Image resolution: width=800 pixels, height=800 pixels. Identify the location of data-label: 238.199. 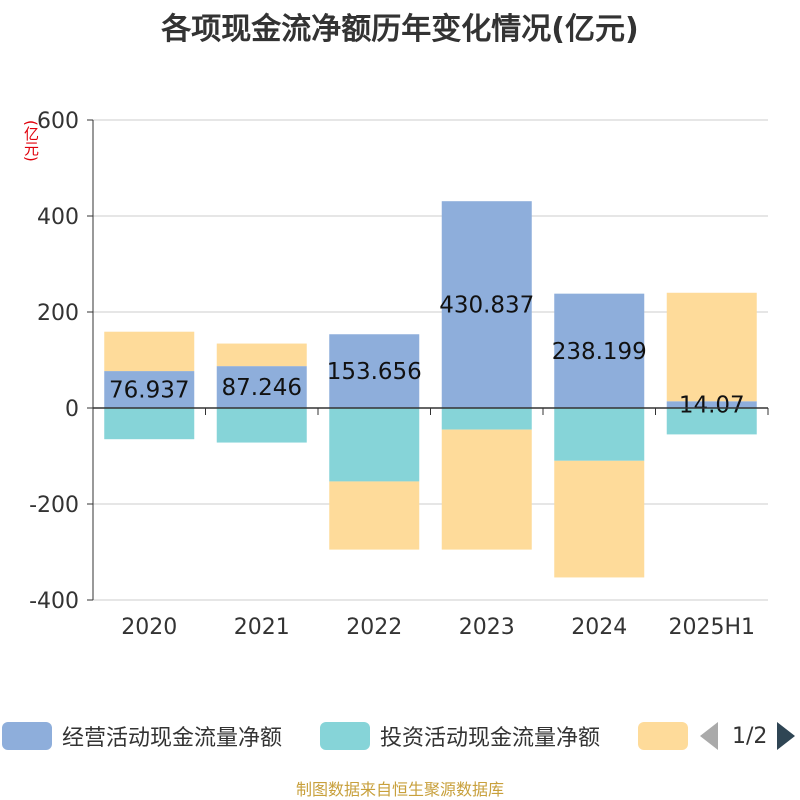
(599, 352).